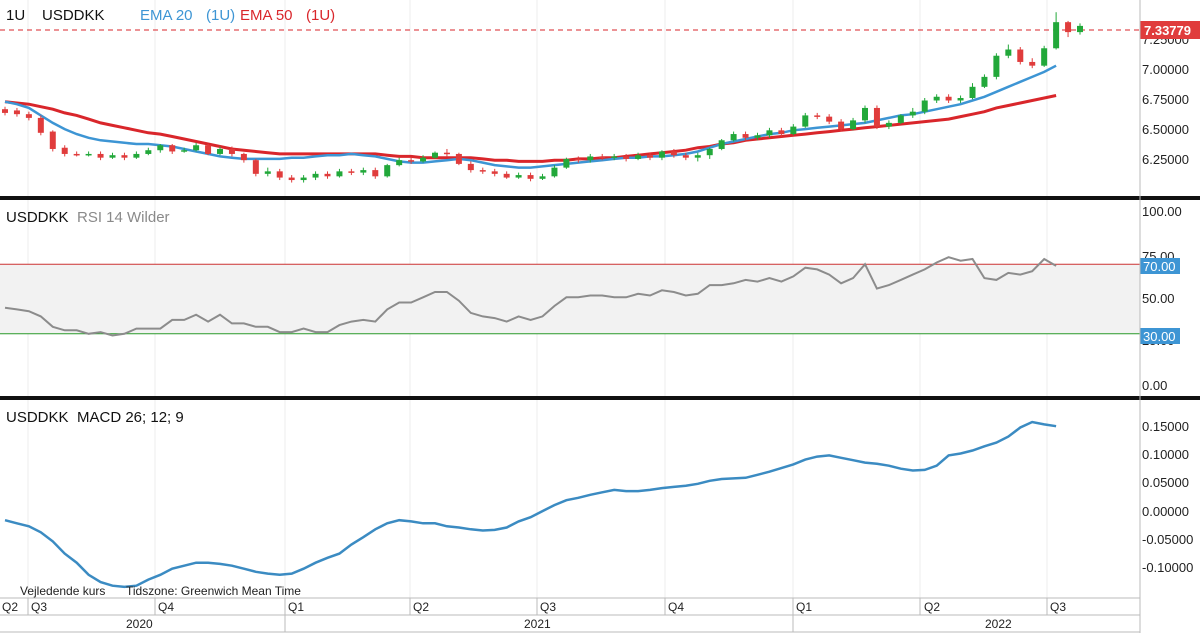  What do you see at coordinates (220, 15) in the screenshot?
I see `ema20-legend-interval: (1U)` at bounding box center [220, 15].